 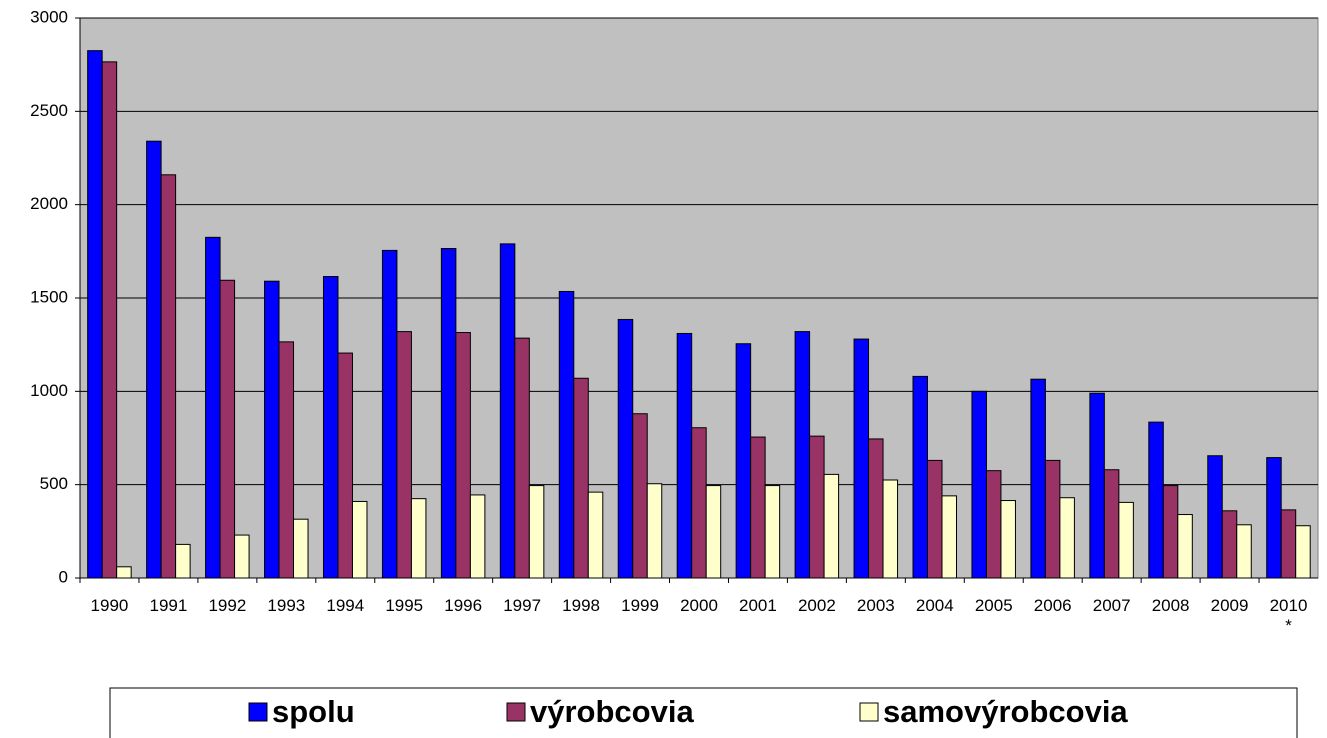 I want to click on x-tick-label: 1994, so click(x=345, y=605).